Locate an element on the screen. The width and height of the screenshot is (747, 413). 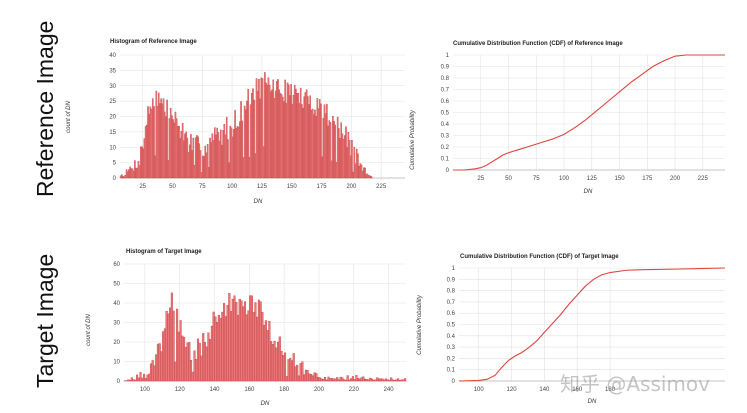
y-tick-label: 50 is located at coordinates (116, 285).